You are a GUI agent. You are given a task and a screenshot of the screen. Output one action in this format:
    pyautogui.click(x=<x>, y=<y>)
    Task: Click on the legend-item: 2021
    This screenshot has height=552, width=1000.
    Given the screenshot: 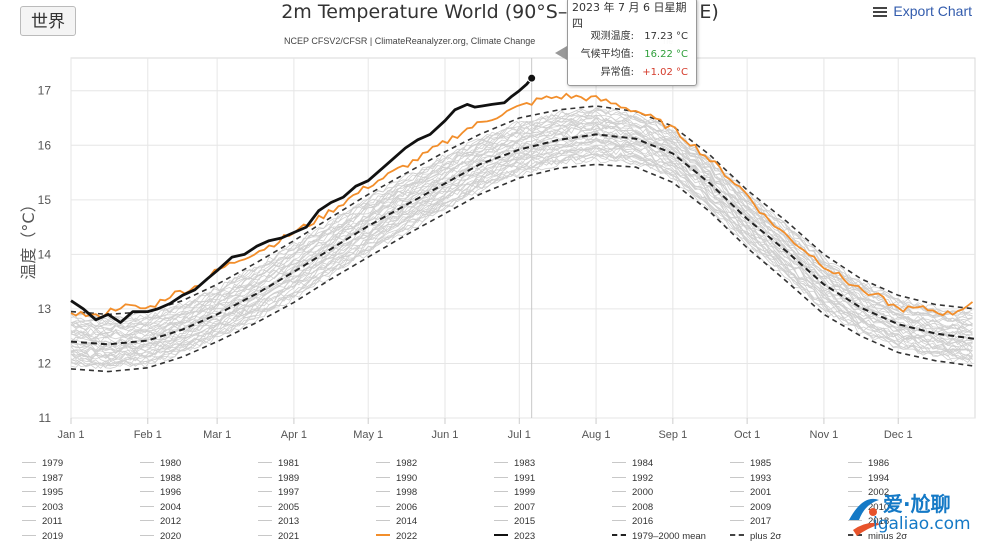 What is the action you would take?
    pyautogui.click(x=278, y=536)
    